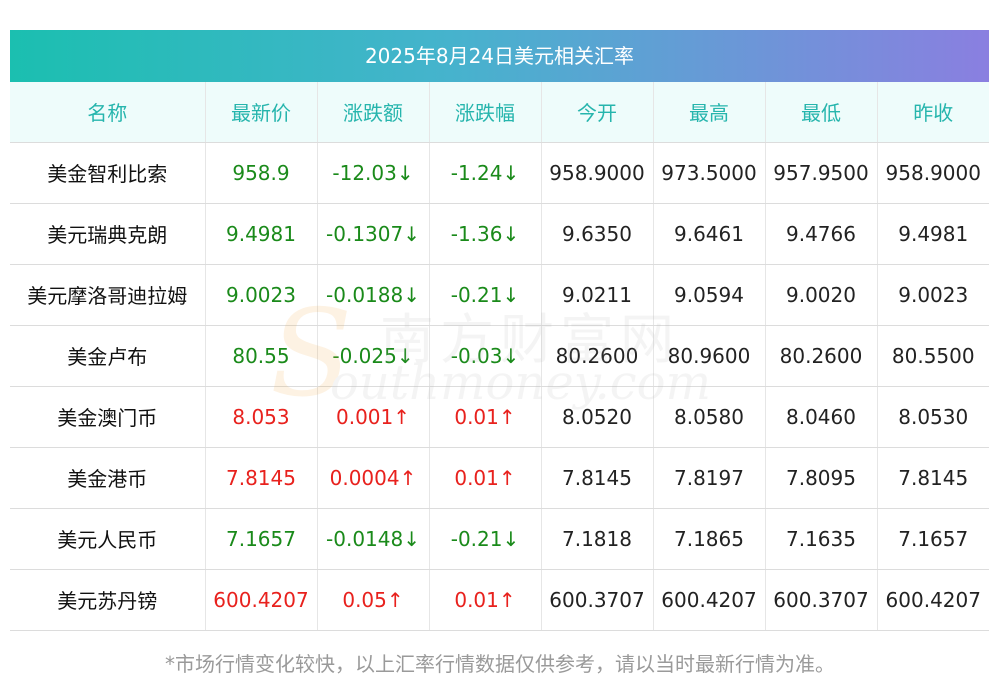 This screenshot has width=1000, height=698. Describe the element at coordinates (933, 417) in the screenshot. I see `cell-prev: 8.0530` at that location.